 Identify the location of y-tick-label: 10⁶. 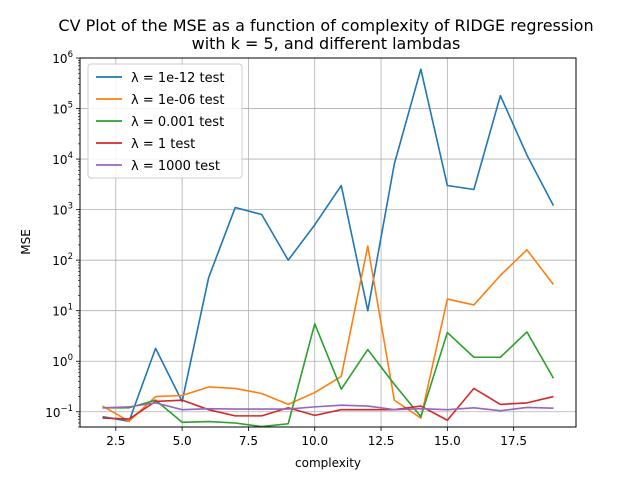
(62, 58).